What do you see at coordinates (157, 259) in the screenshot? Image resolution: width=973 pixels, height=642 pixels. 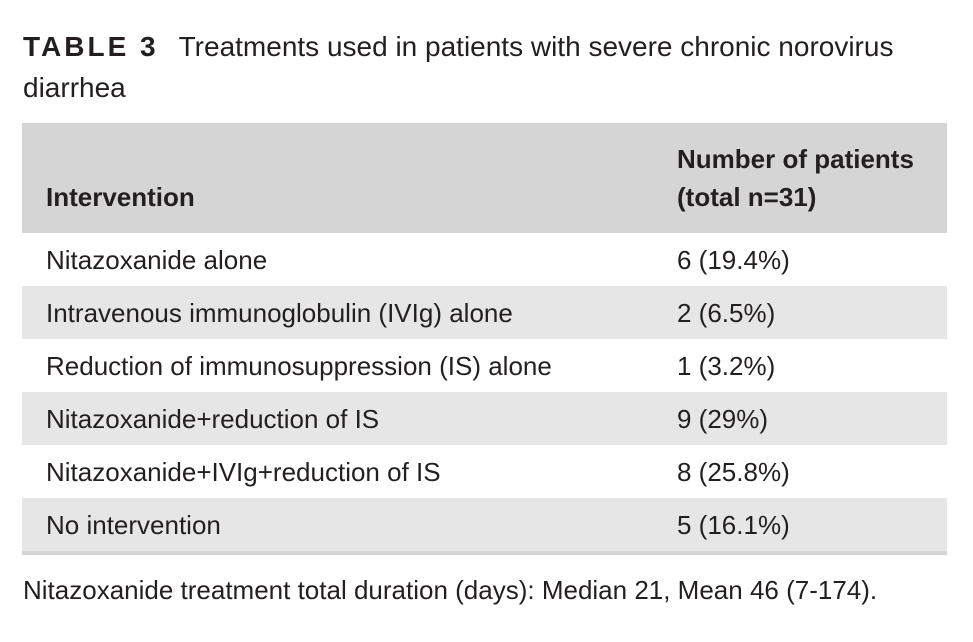 I see `cell-intervention: Nitazoxanide alone` at bounding box center [157, 259].